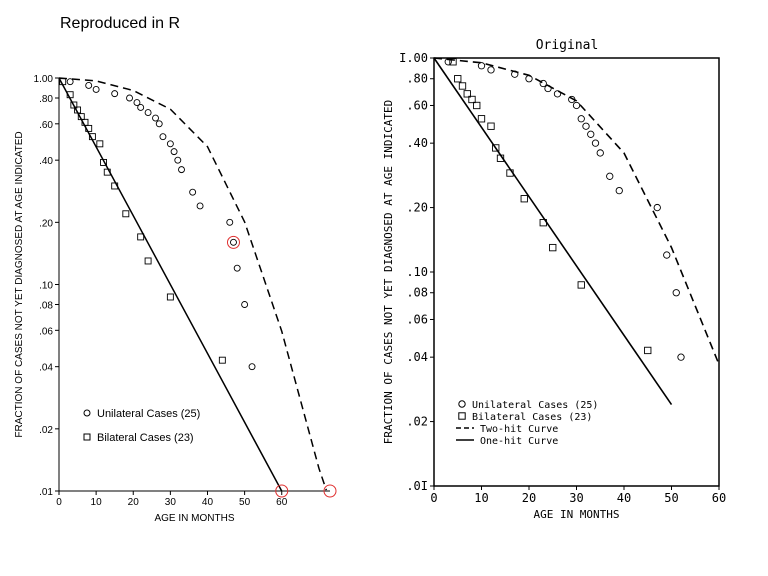 The height and width of the screenshot is (576, 768). What do you see at coordinates (417, 319) in the screenshot?
I see `y-tick-label: .06` at bounding box center [417, 319].